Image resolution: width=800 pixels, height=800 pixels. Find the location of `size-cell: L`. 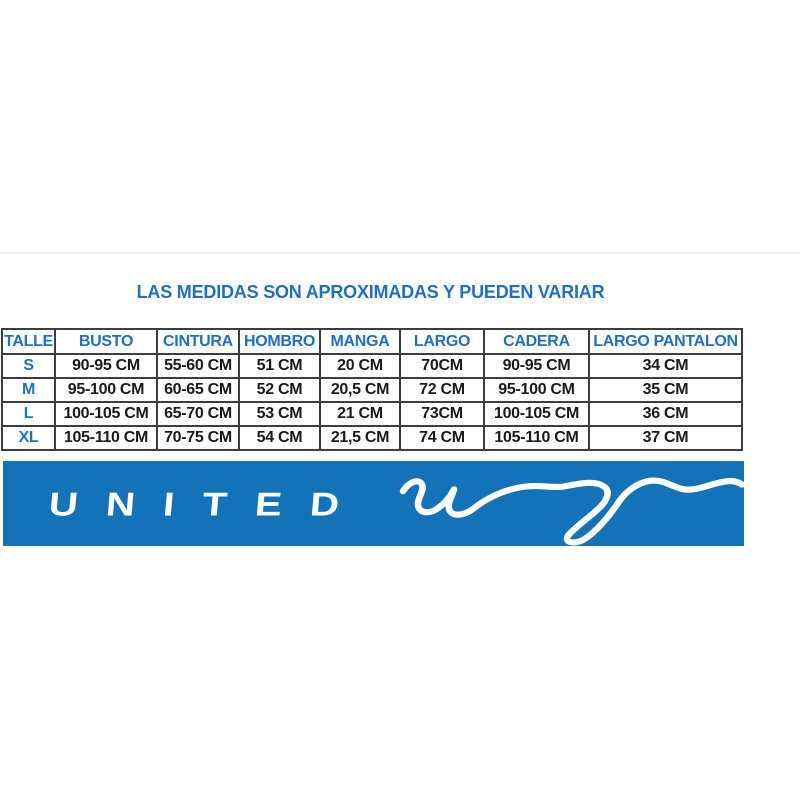

size-cell: L is located at coordinates (28, 414).